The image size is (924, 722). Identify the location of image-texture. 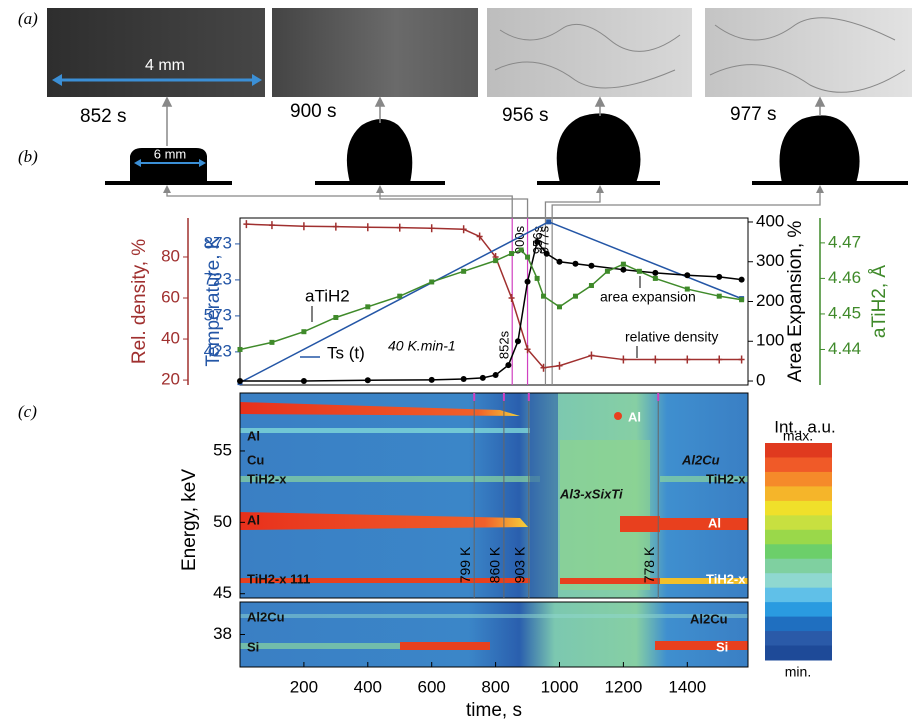
(700, 55).